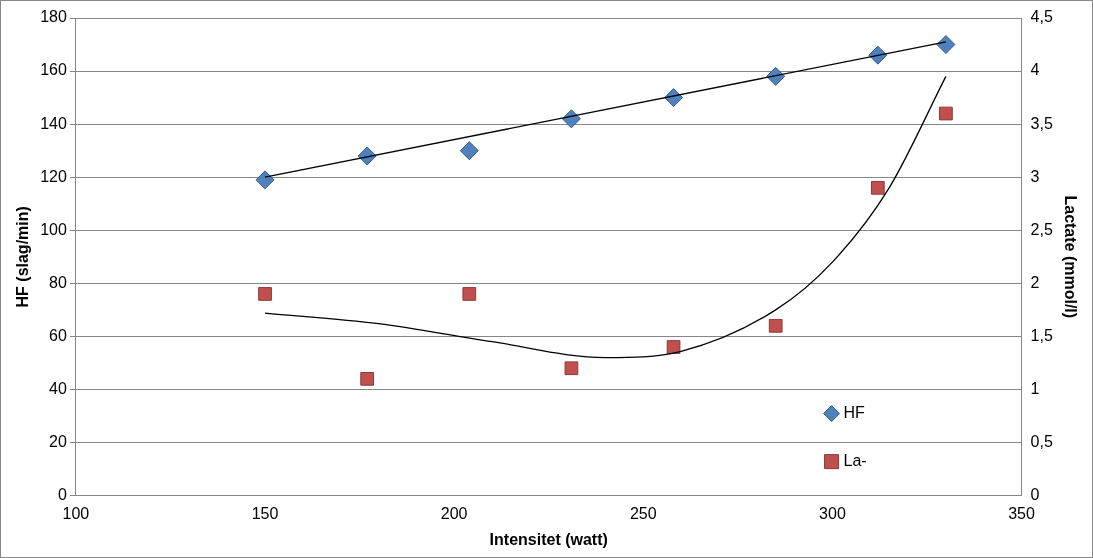 The width and height of the screenshot is (1093, 558). I want to click on legend-label: HF, so click(854, 413).